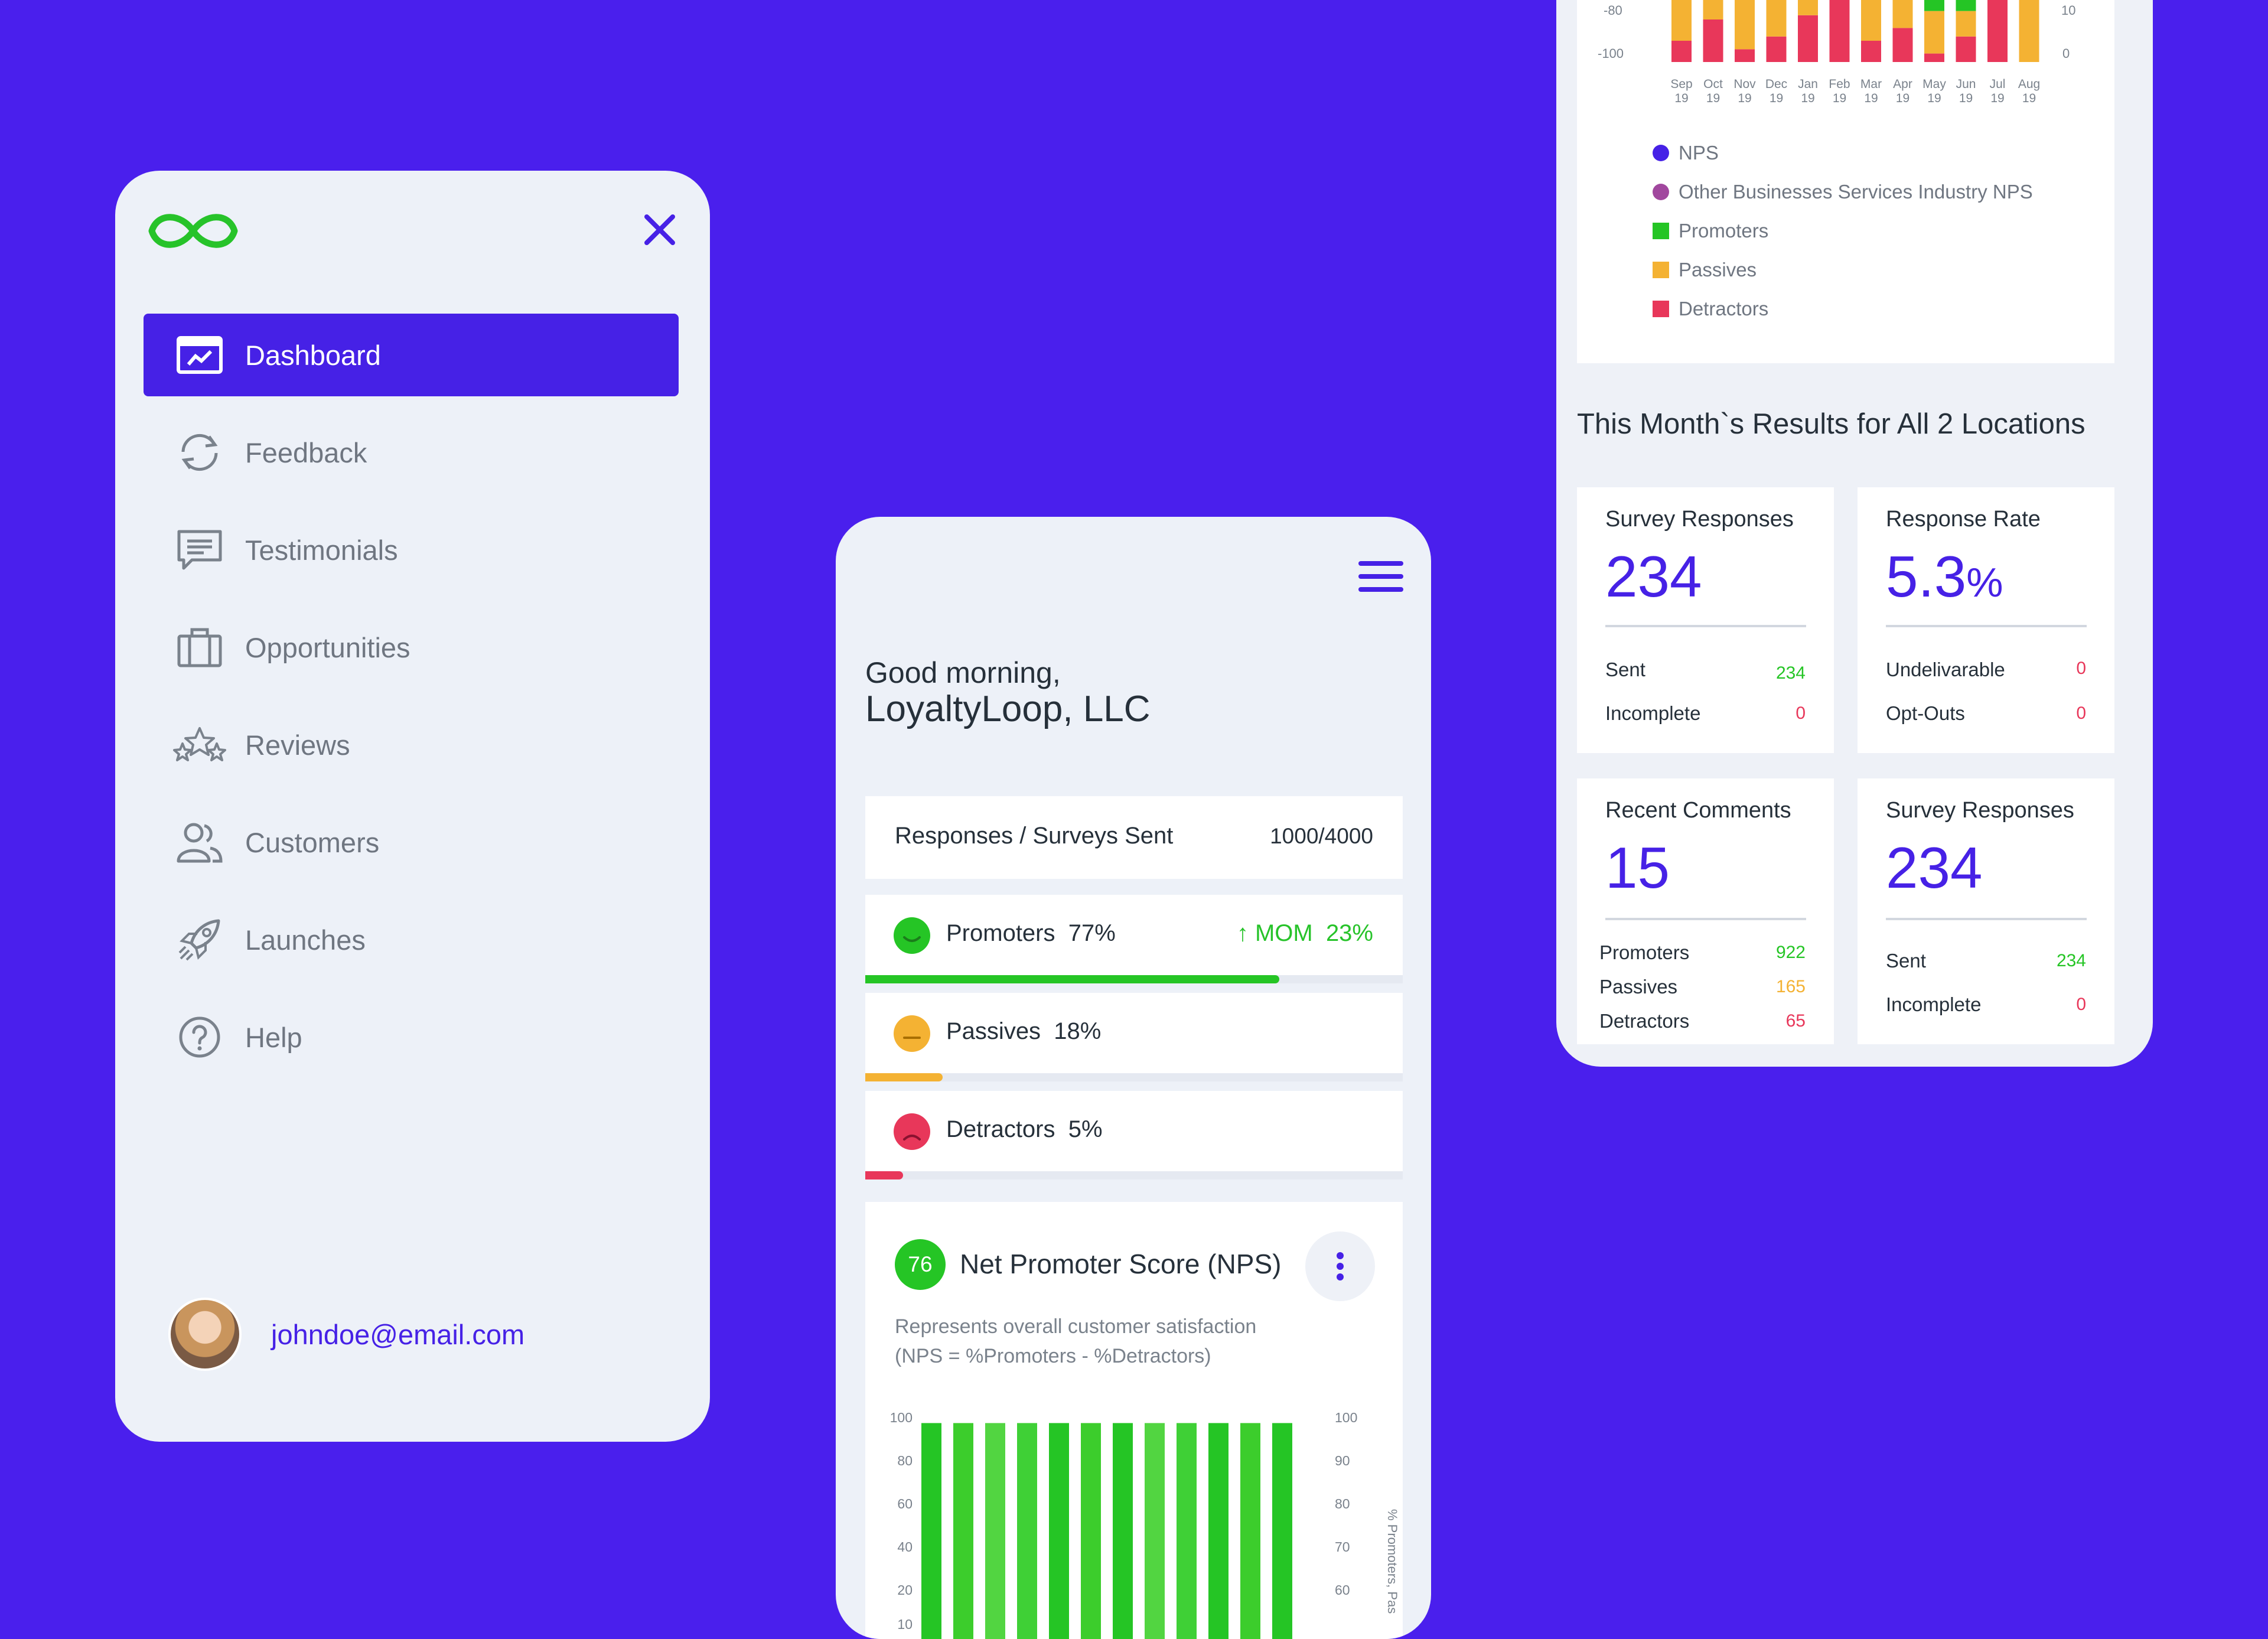  What do you see at coordinates (905, 1460) in the screenshot?
I see `y-tick-left: 80` at bounding box center [905, 1460].